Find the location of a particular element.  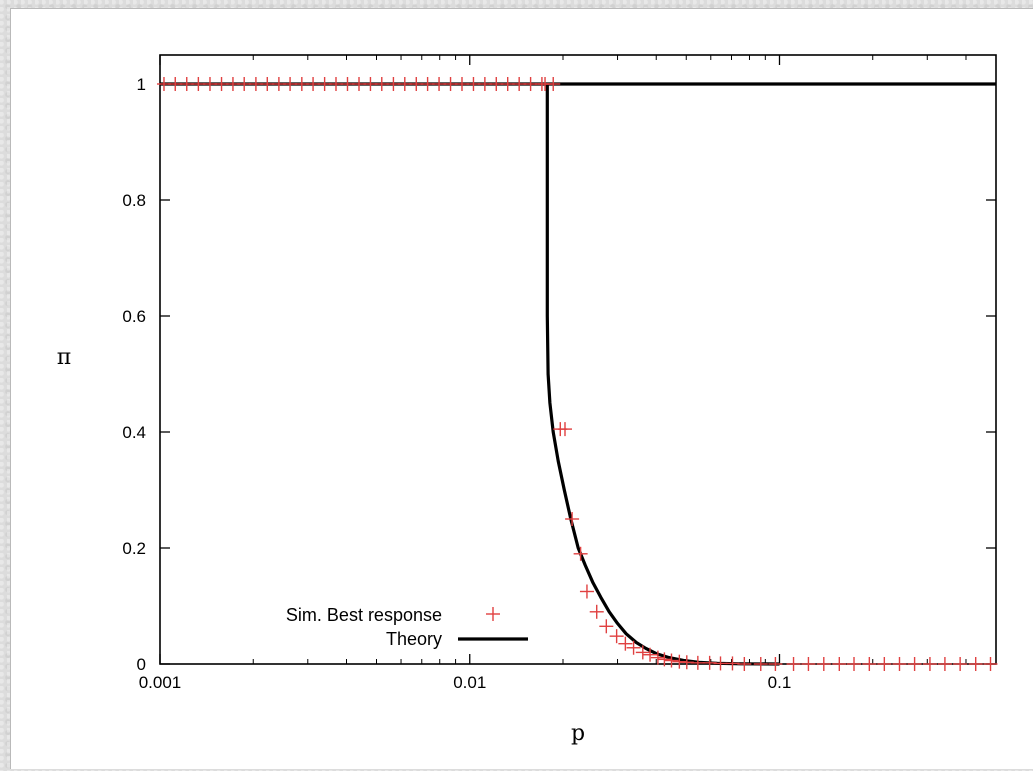

x-tick-label: 0.001 is located at coordinates (160, 682).